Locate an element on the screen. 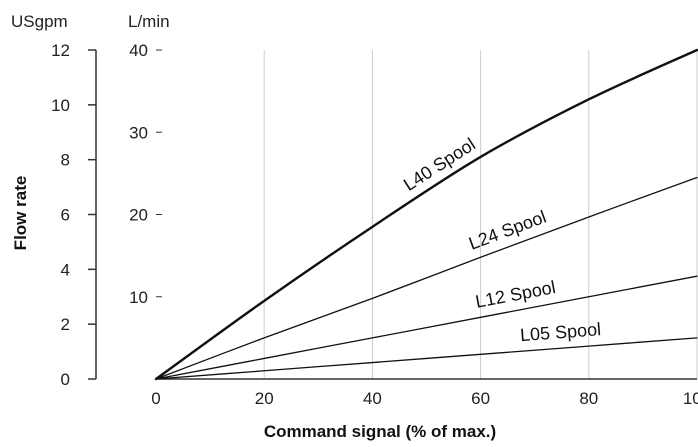 This screenshot has width=698, height=447. x-tick-label-0: 0 is located at coordinates (155, 398).